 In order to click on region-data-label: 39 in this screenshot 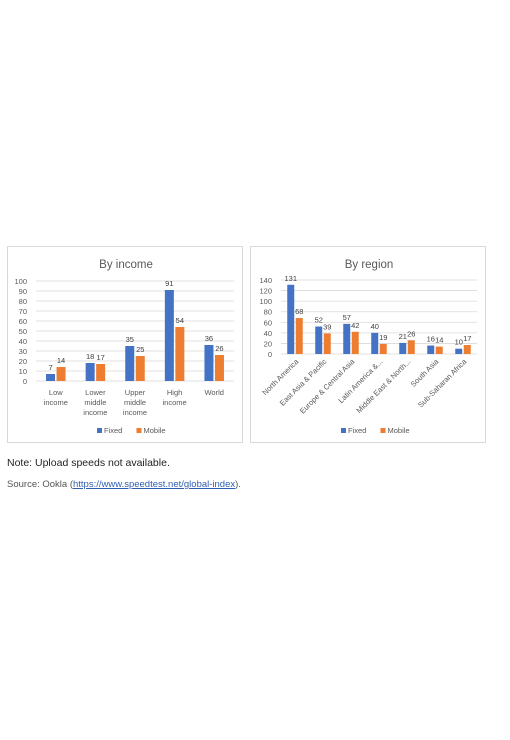, I will do `click(327, 326)`.